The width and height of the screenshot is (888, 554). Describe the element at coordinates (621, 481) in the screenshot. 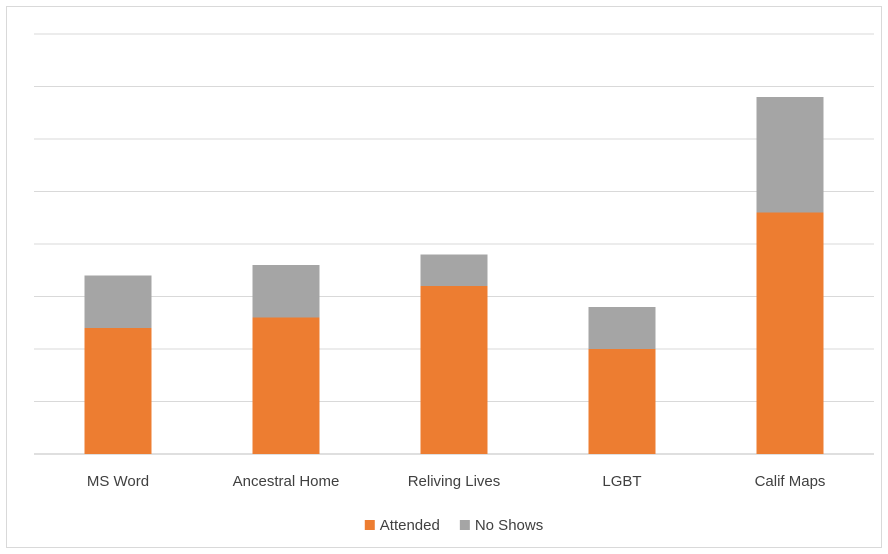

I see `x-tick-label: LGBT` at that location.